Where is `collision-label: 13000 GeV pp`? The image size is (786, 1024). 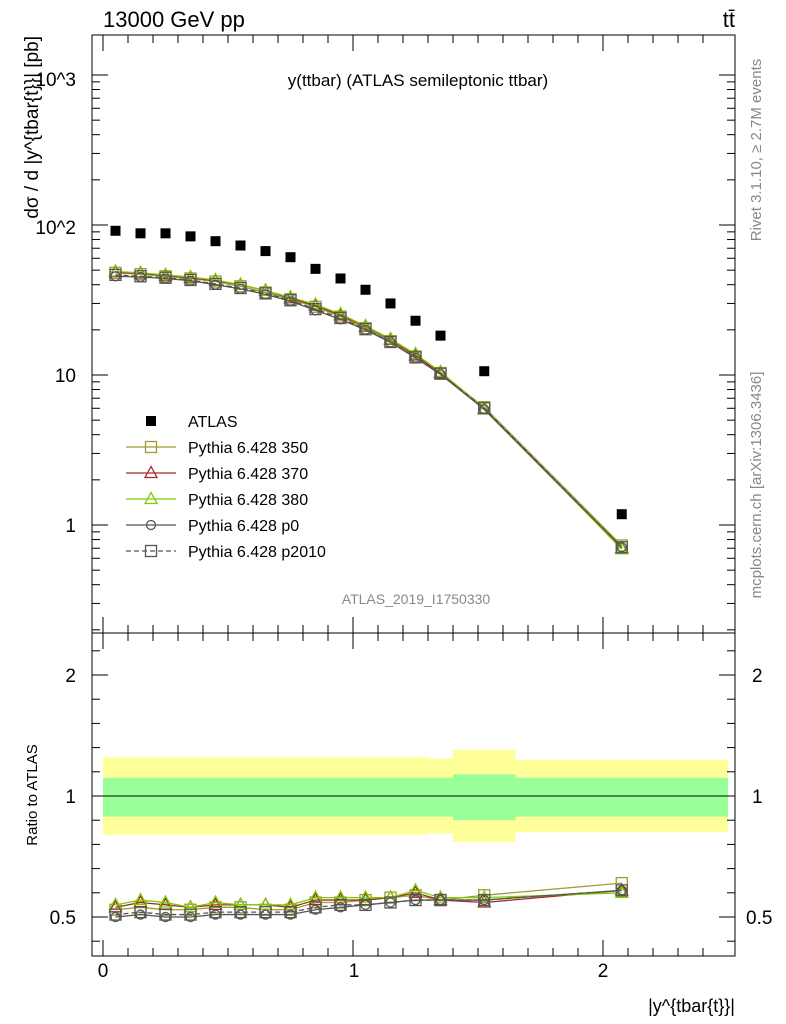
collision-label: 13000 GeV pp is located at coordinates (174, 19).